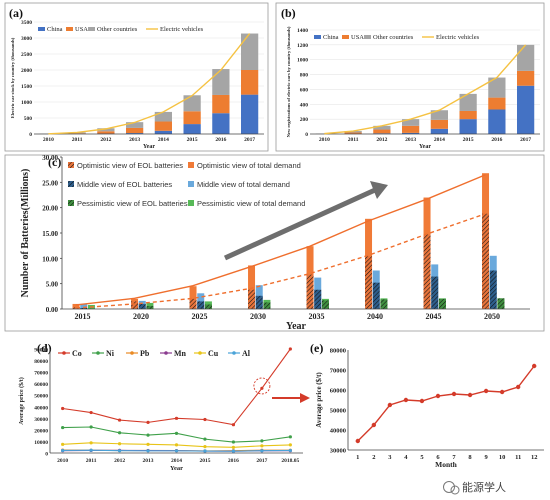  What do you see at coordinates (149, 84) in the screenshot?
I see `series-line-electric-vehicles` at bounding box center [149, 84].